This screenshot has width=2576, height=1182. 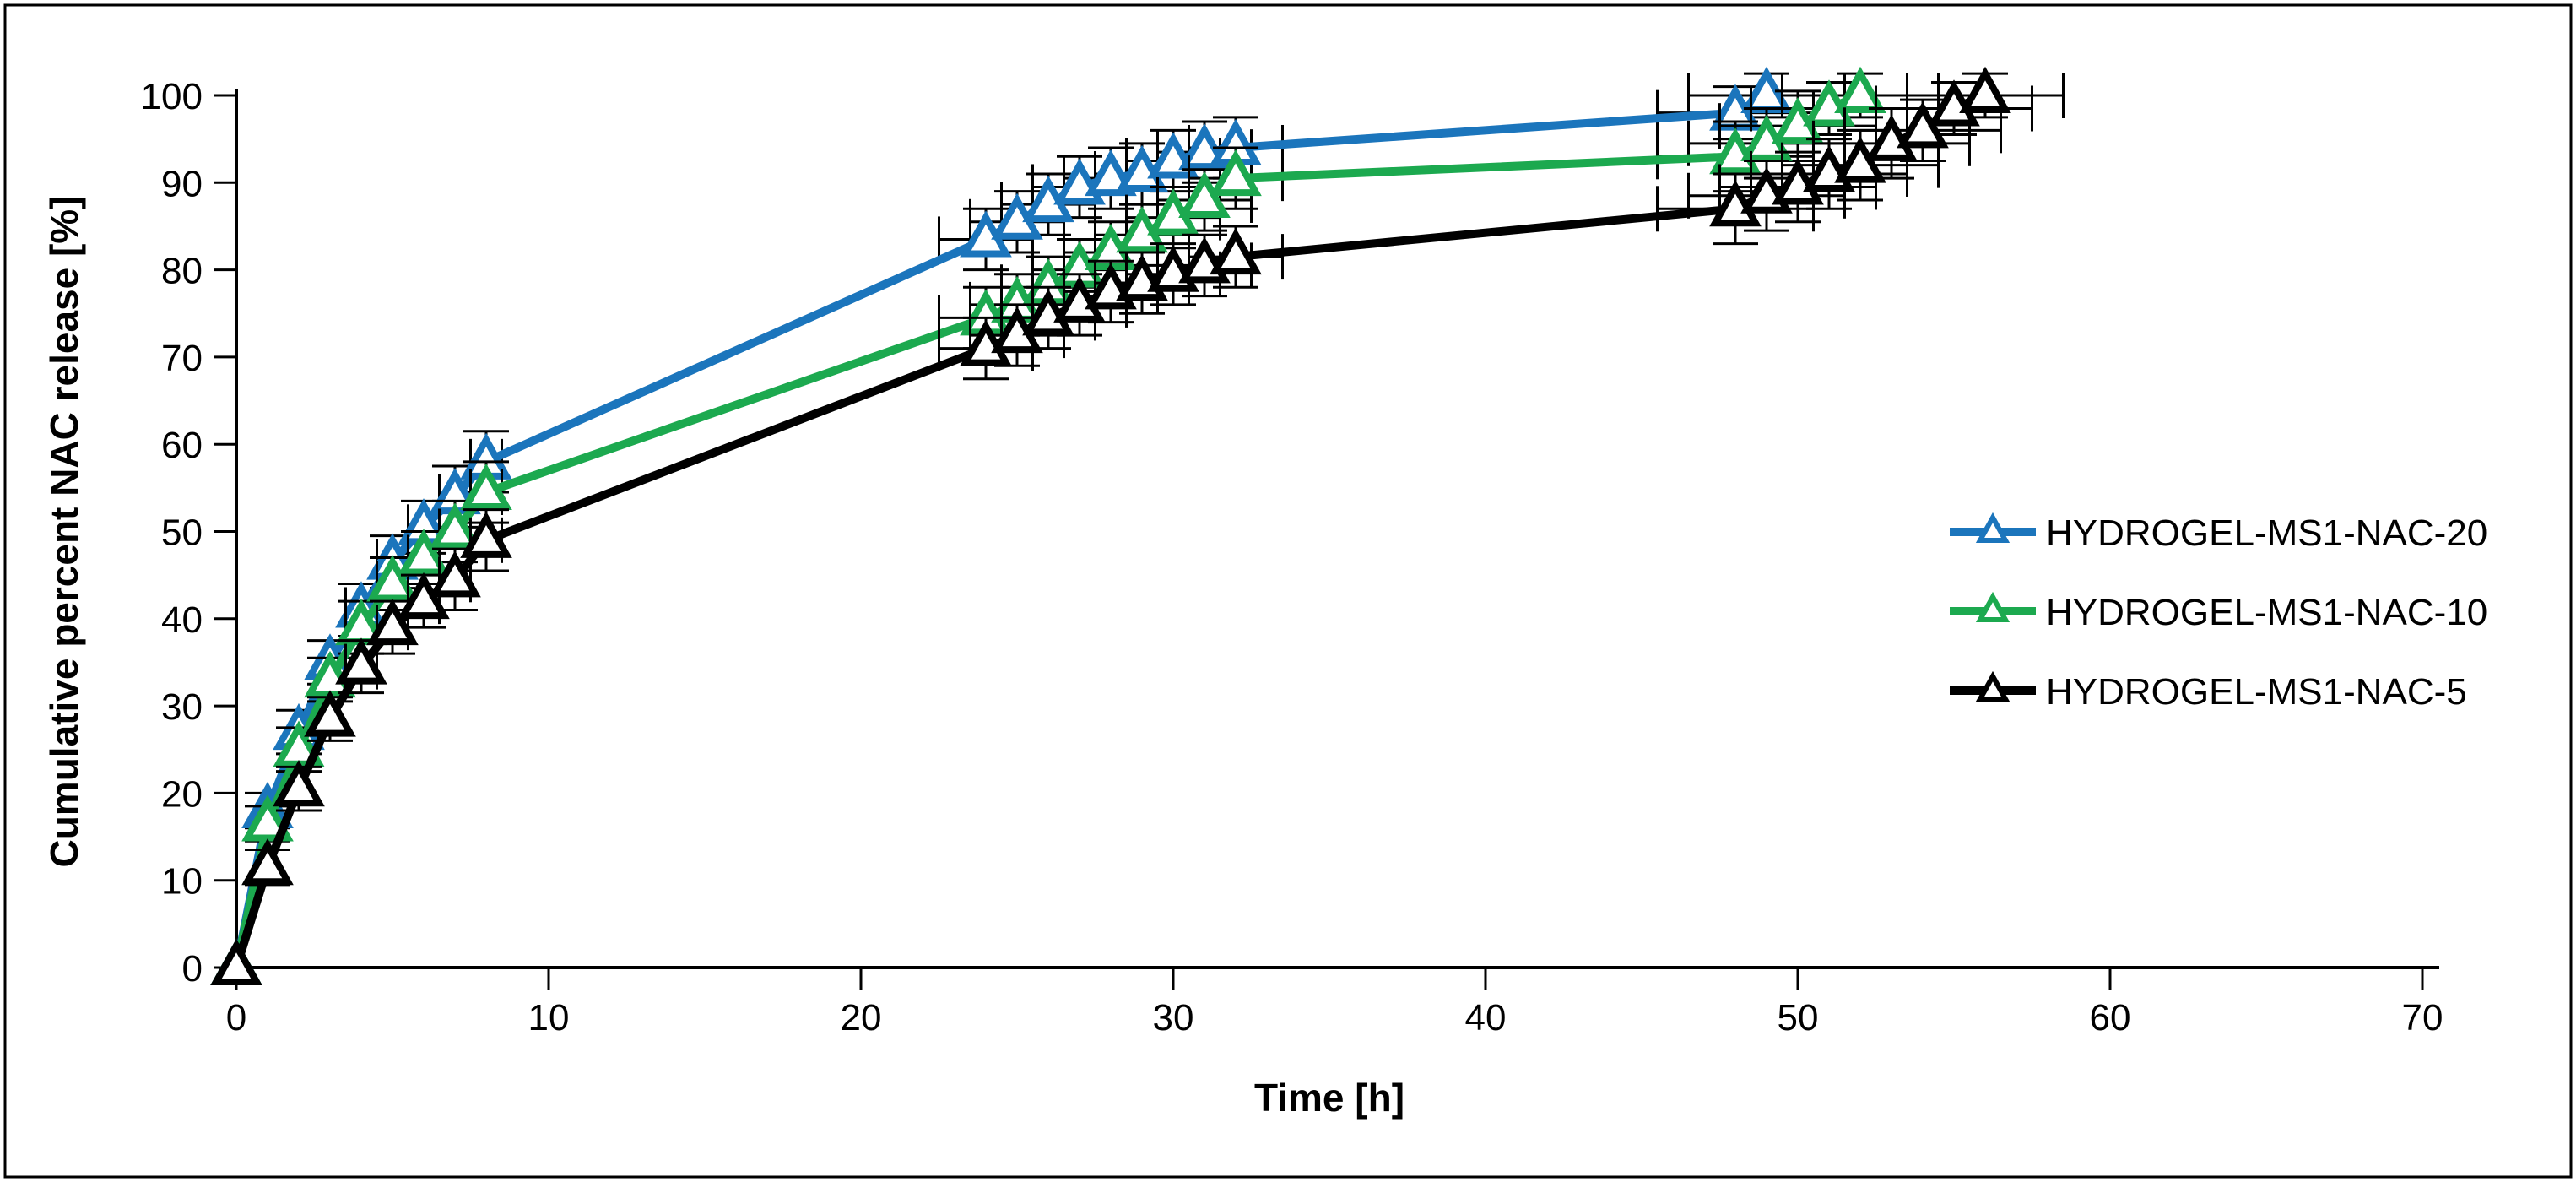 What do you see at coordinates (182, 446) in the screenshot?
I see `y-tick-label: 60` at bounding box center [182, 446].